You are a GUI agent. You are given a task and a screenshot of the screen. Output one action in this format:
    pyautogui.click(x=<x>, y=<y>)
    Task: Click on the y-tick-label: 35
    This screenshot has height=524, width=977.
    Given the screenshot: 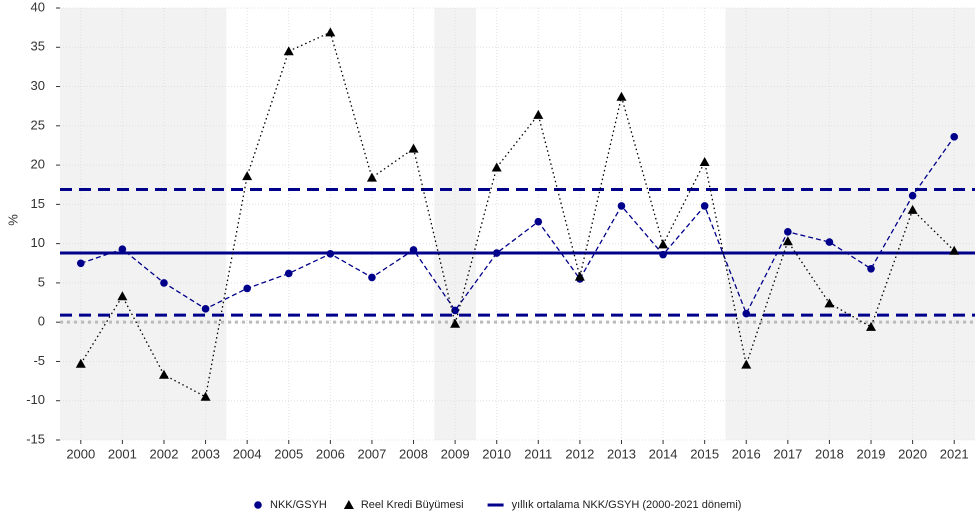 What is the action you would take?
    pyautogui.click(x=38, y=46)
    